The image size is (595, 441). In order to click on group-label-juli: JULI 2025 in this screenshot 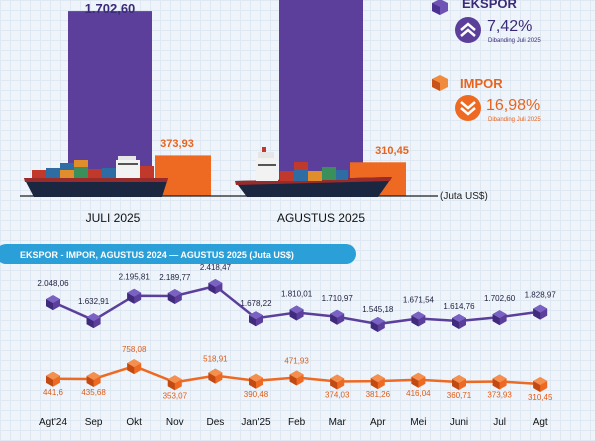, I will do `click(113, 218)`.